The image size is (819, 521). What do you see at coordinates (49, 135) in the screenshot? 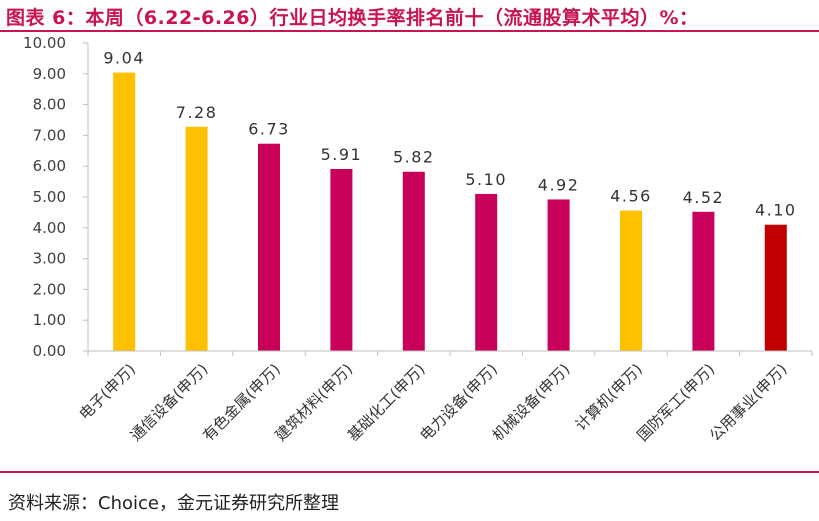
I see `y-tick-label: 7.00` at bounding box center [49, 135].